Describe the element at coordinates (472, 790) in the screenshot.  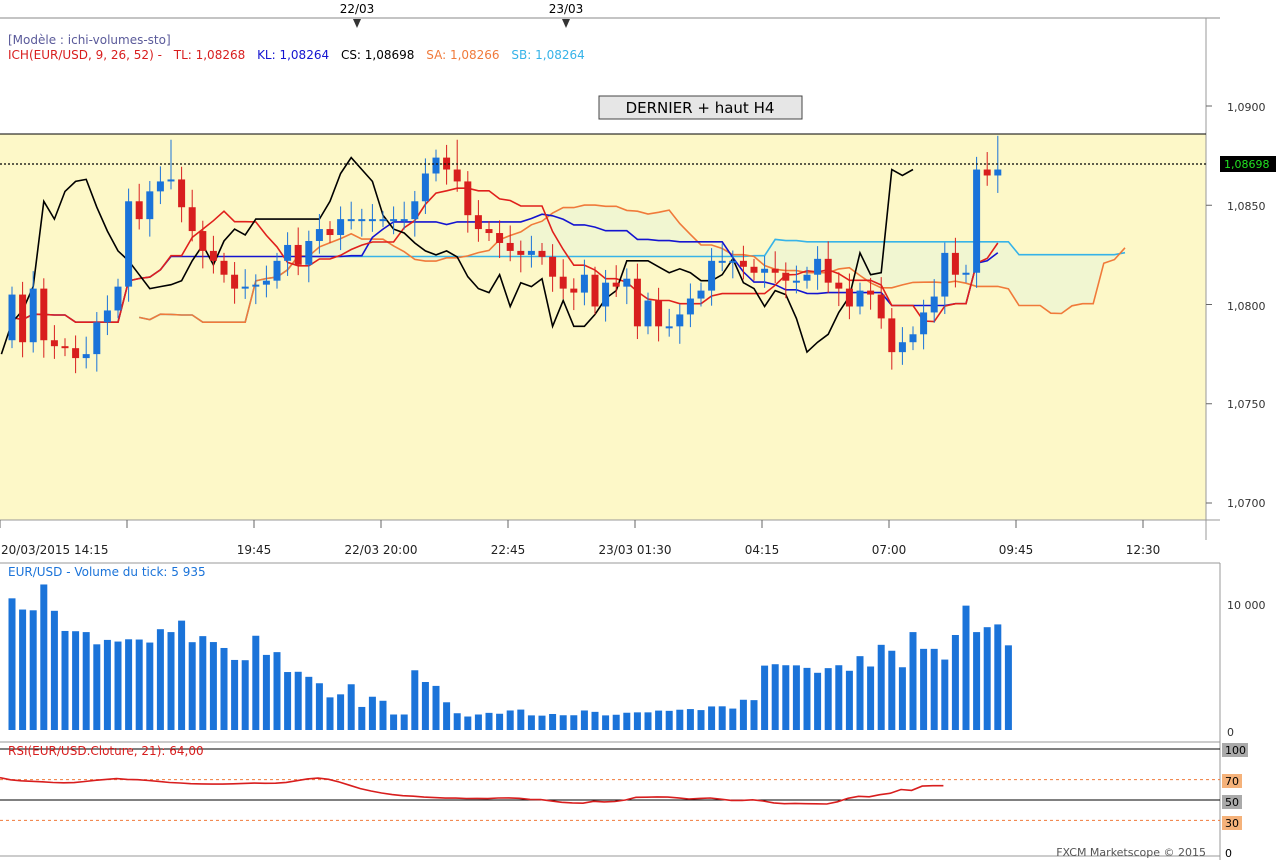
I see `rsi-line` at that location.